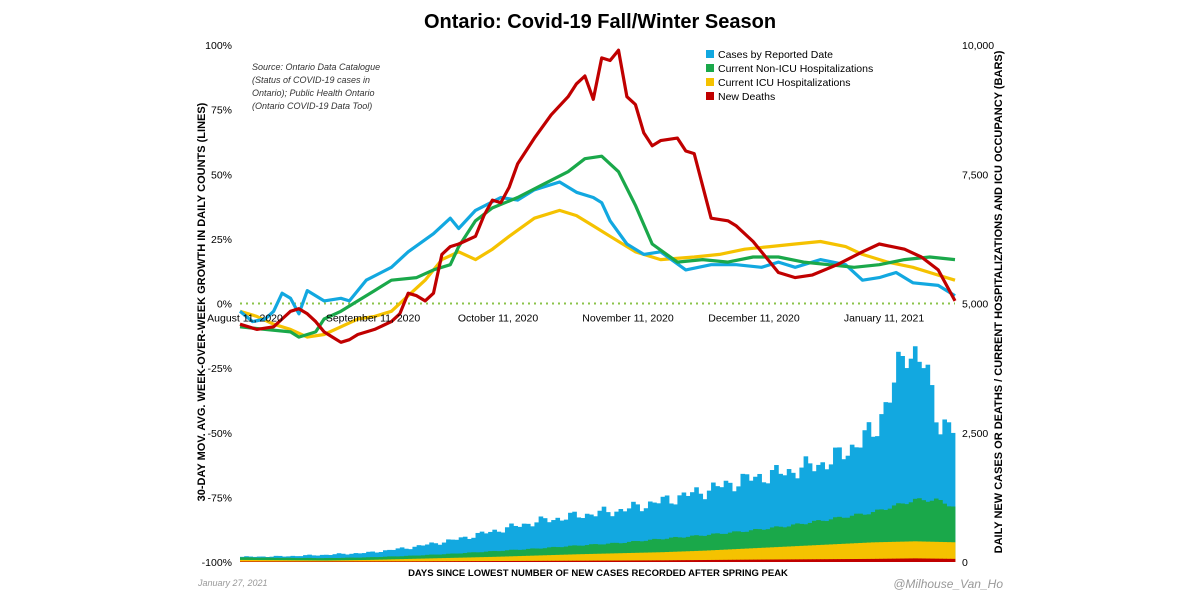 This screenshot has width=1200, height=605. Describe the element at coordinates (218, 46) in the screenshot. I see `y-left-tick-label: 100%` at that location.